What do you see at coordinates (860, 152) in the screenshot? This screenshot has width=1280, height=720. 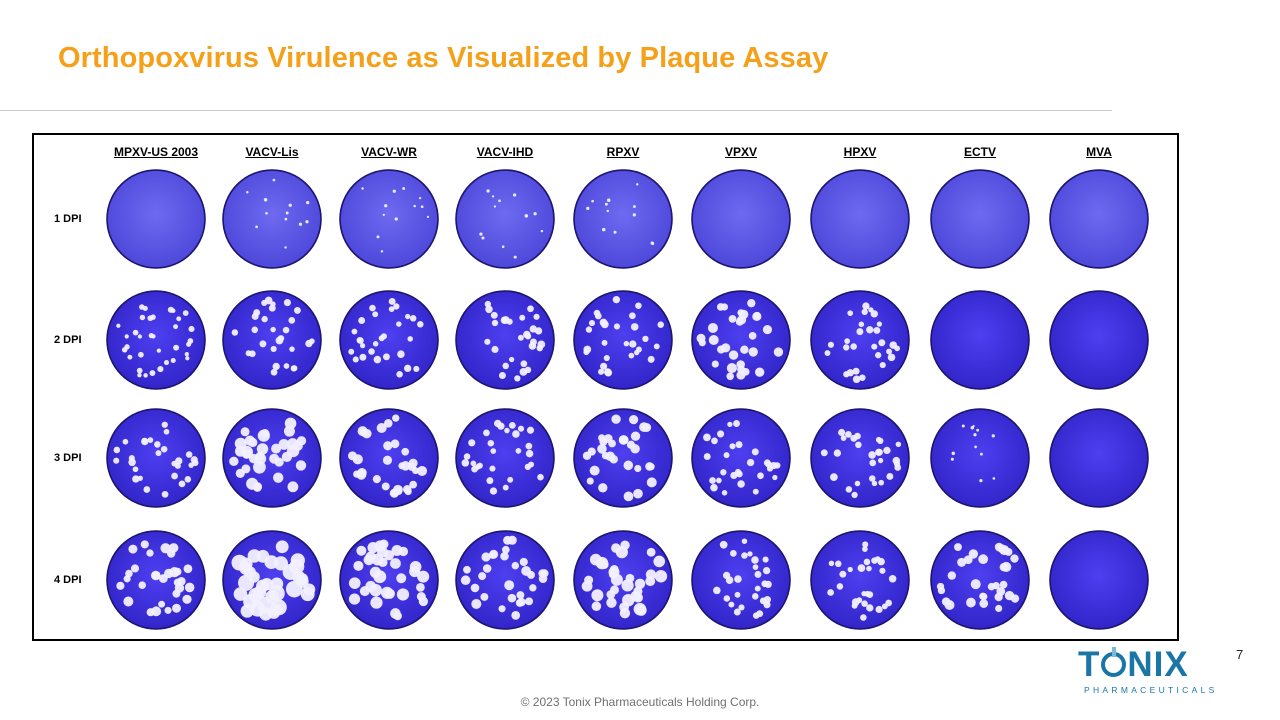 I see `column-header: HPXV` at bounding box center [860, 152].